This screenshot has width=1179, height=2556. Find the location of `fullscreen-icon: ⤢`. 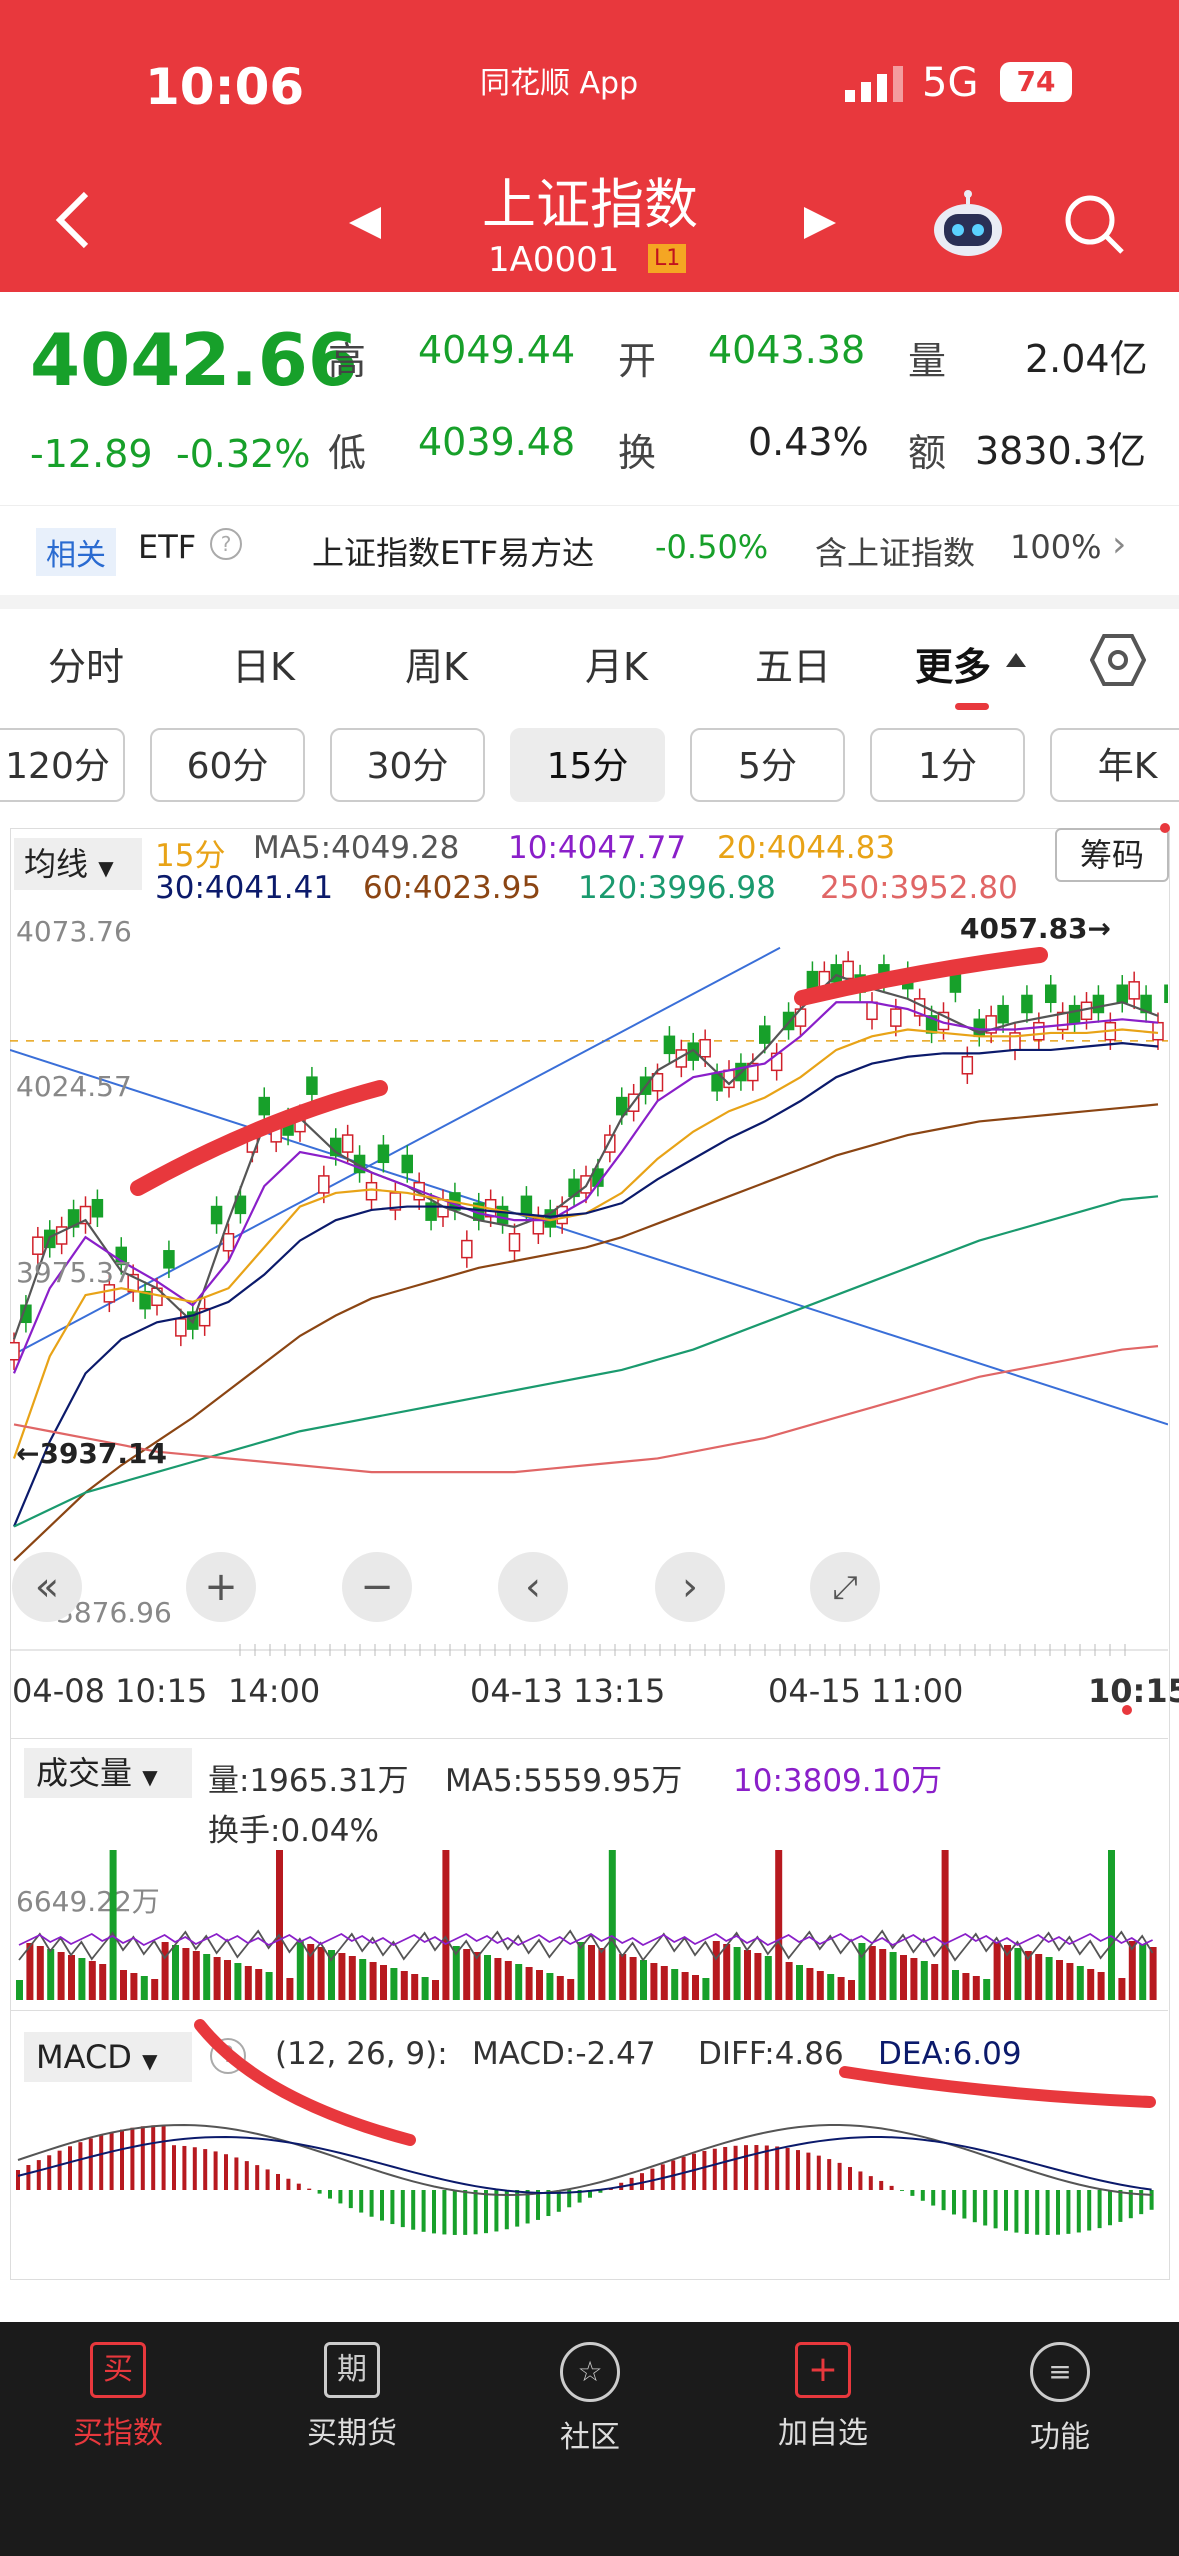

fullscreen-icon: ⤢ is located at coordinates (845, 1587).